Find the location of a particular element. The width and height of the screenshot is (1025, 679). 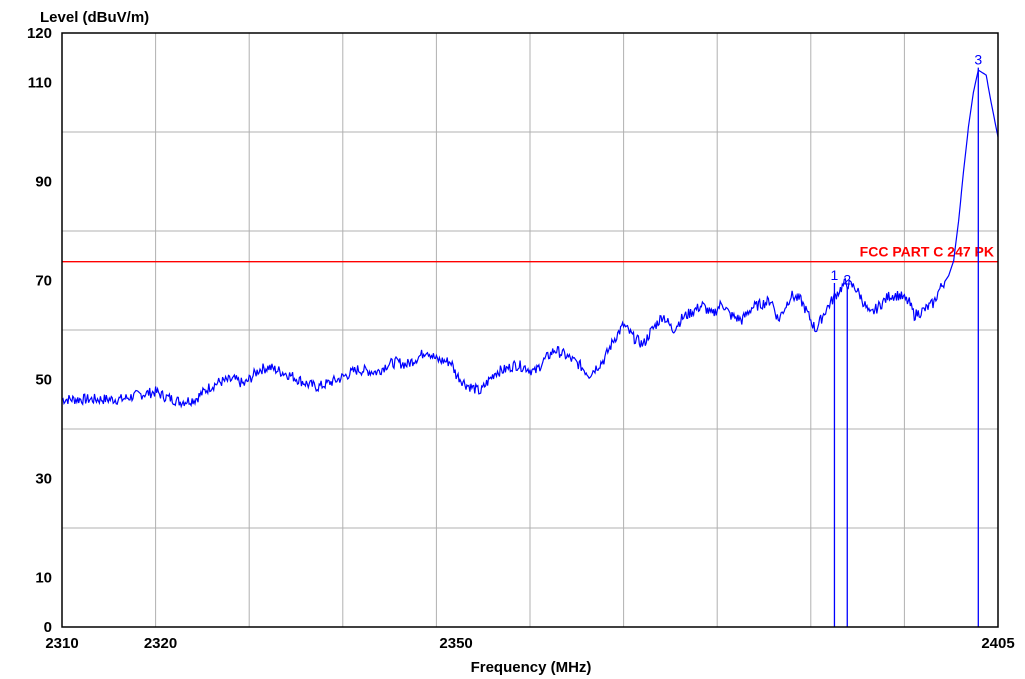

y-tick-110: 110 is located at coordinates (40, 83).